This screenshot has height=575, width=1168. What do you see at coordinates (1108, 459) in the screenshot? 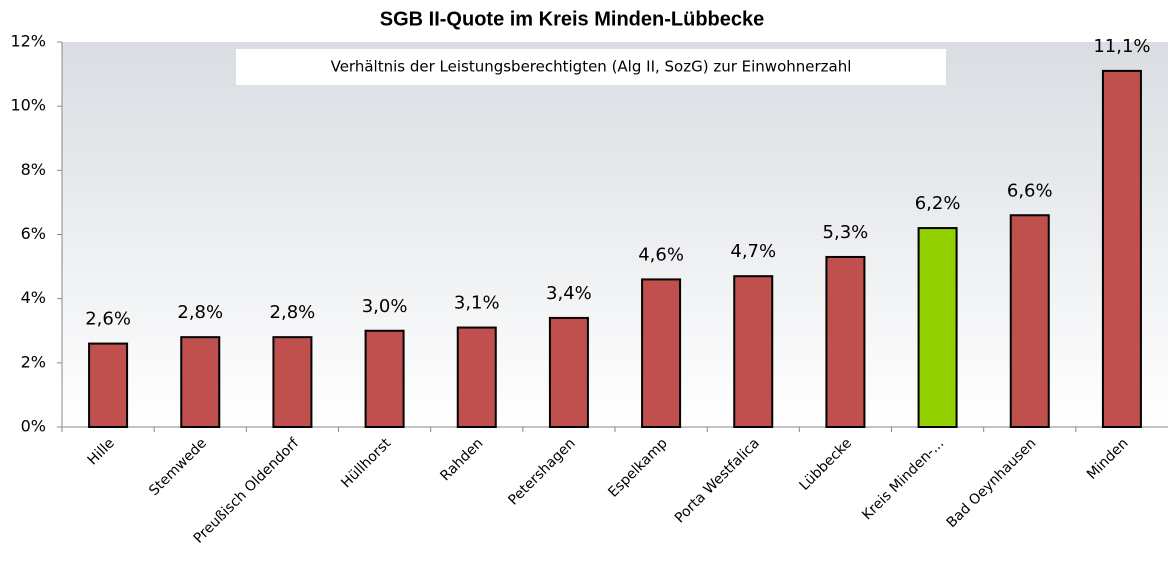
I see `x-tick-label: Minden` at bounding box center [1108, 459].